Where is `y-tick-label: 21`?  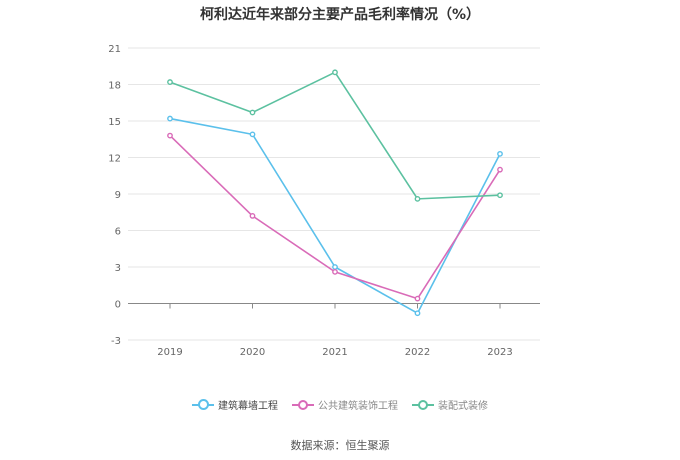
y-tick-label: 21 is located at coordinates (114, 49).